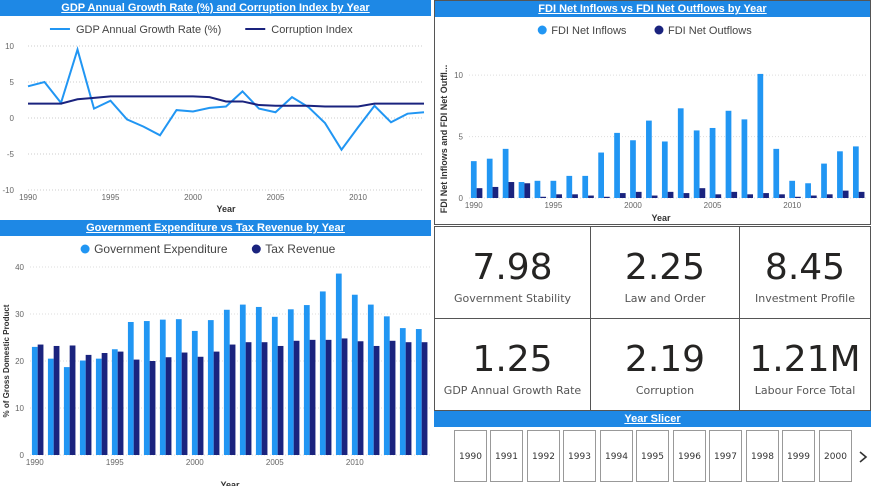 The image size is (871, 486). I want to click on legend-label: FDI Net Outflows, so click(710, 31).